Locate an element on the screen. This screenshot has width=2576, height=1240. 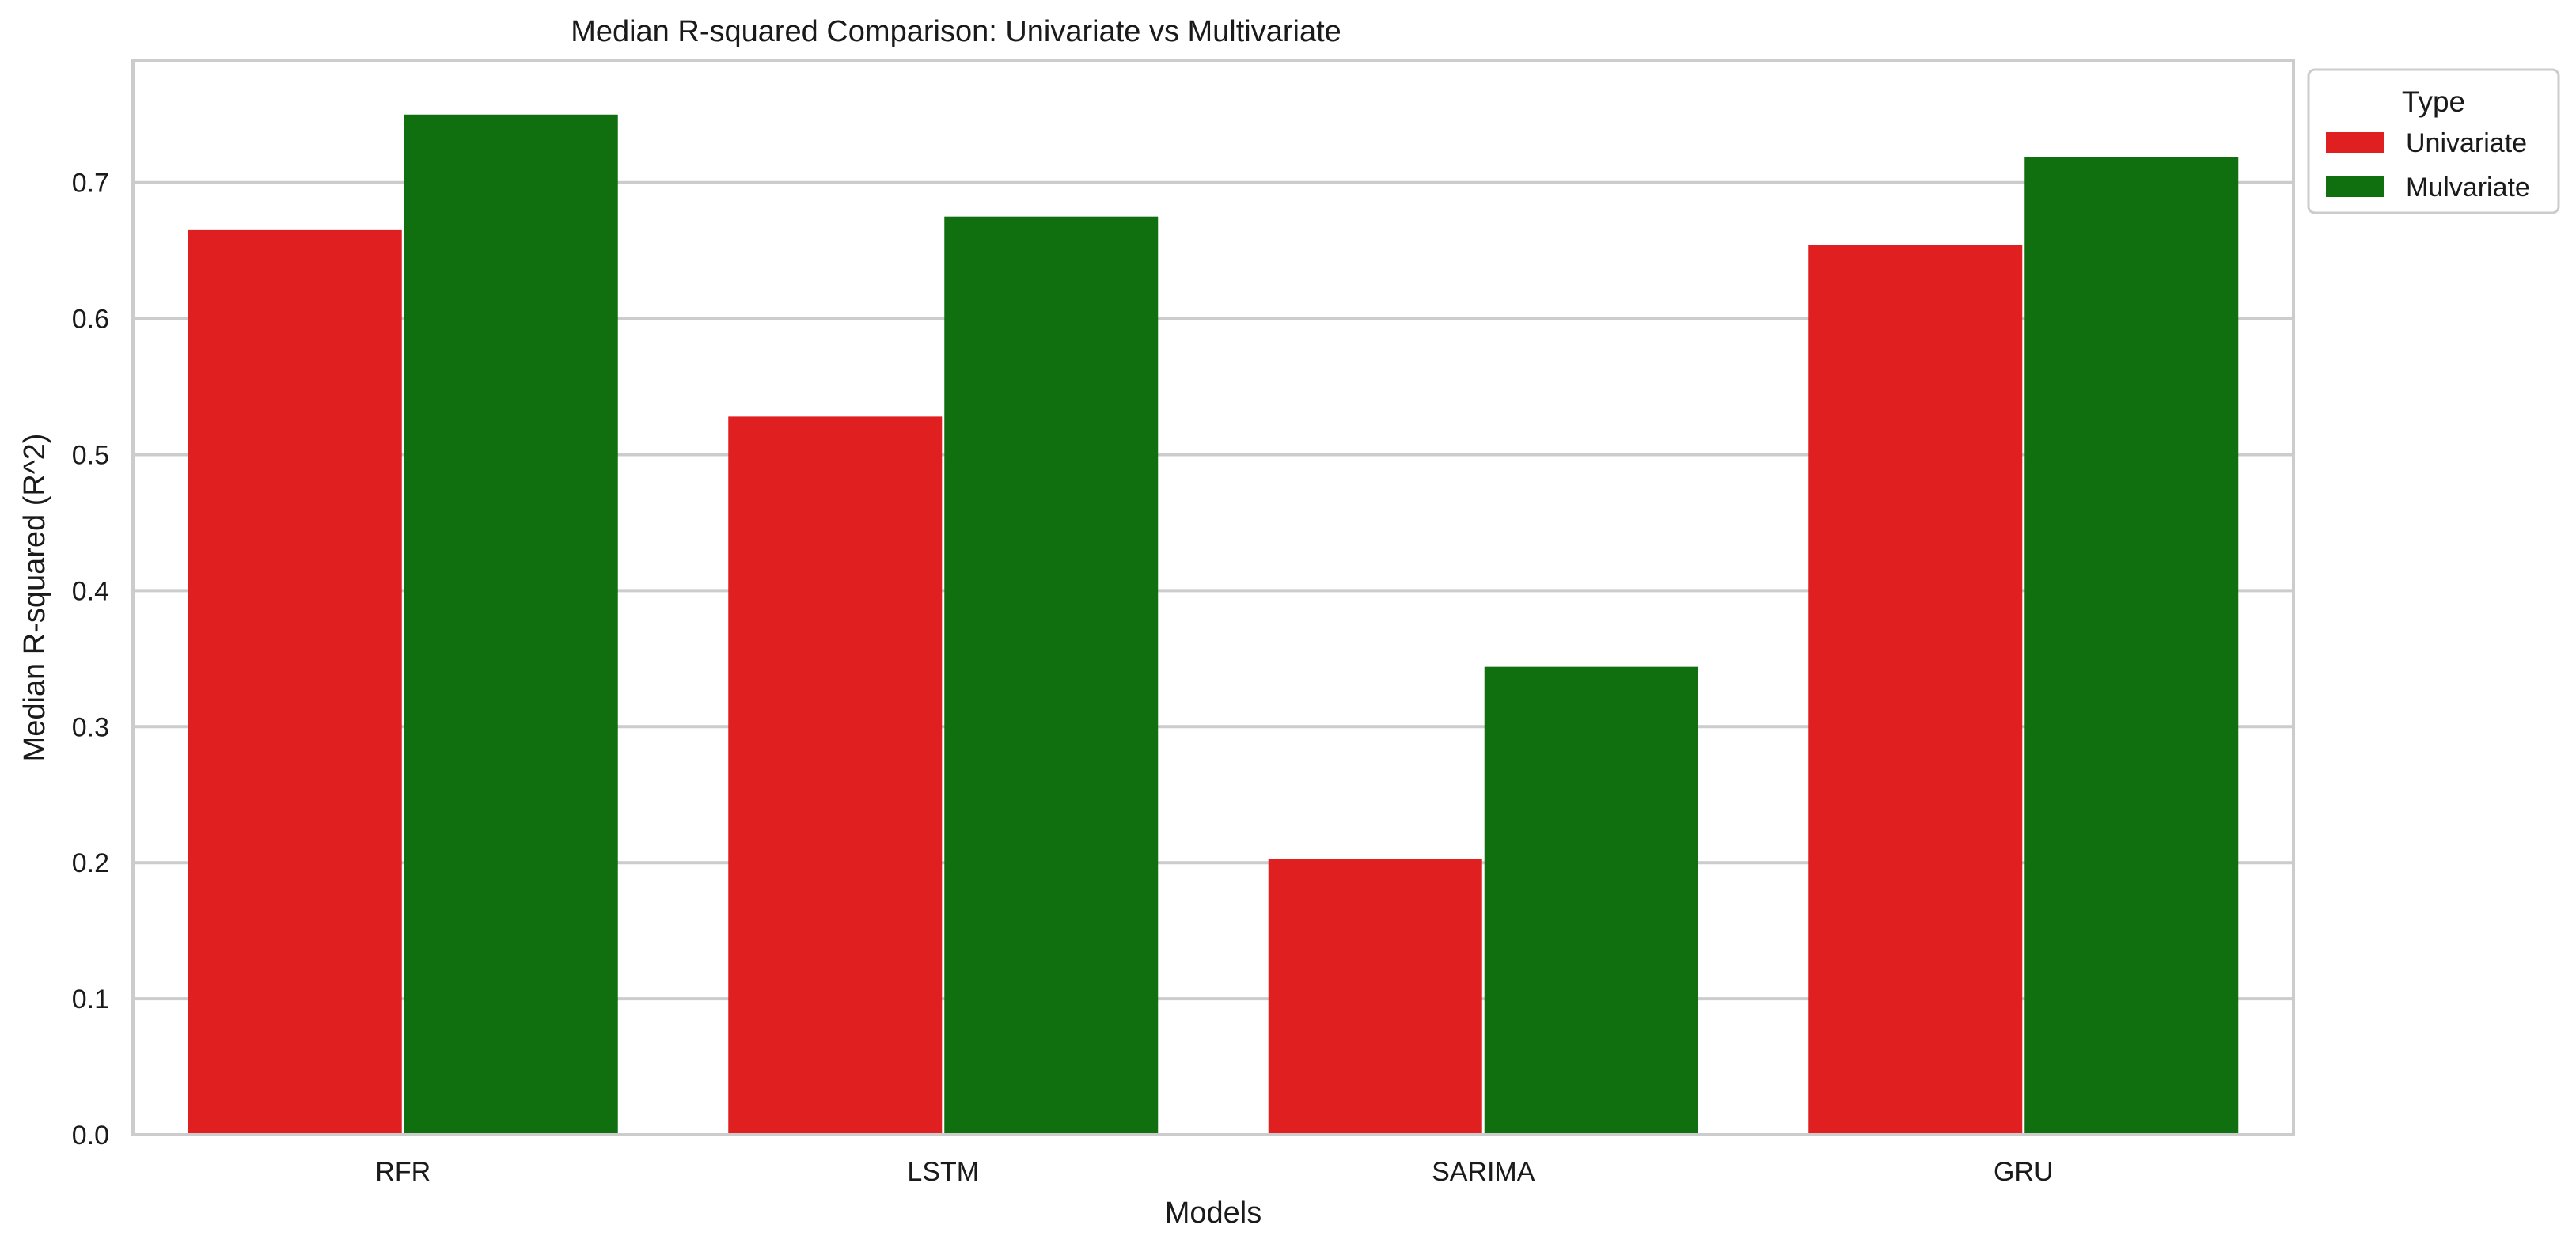
bar-gru-mulvariate is located at coordinates (2131, 646).